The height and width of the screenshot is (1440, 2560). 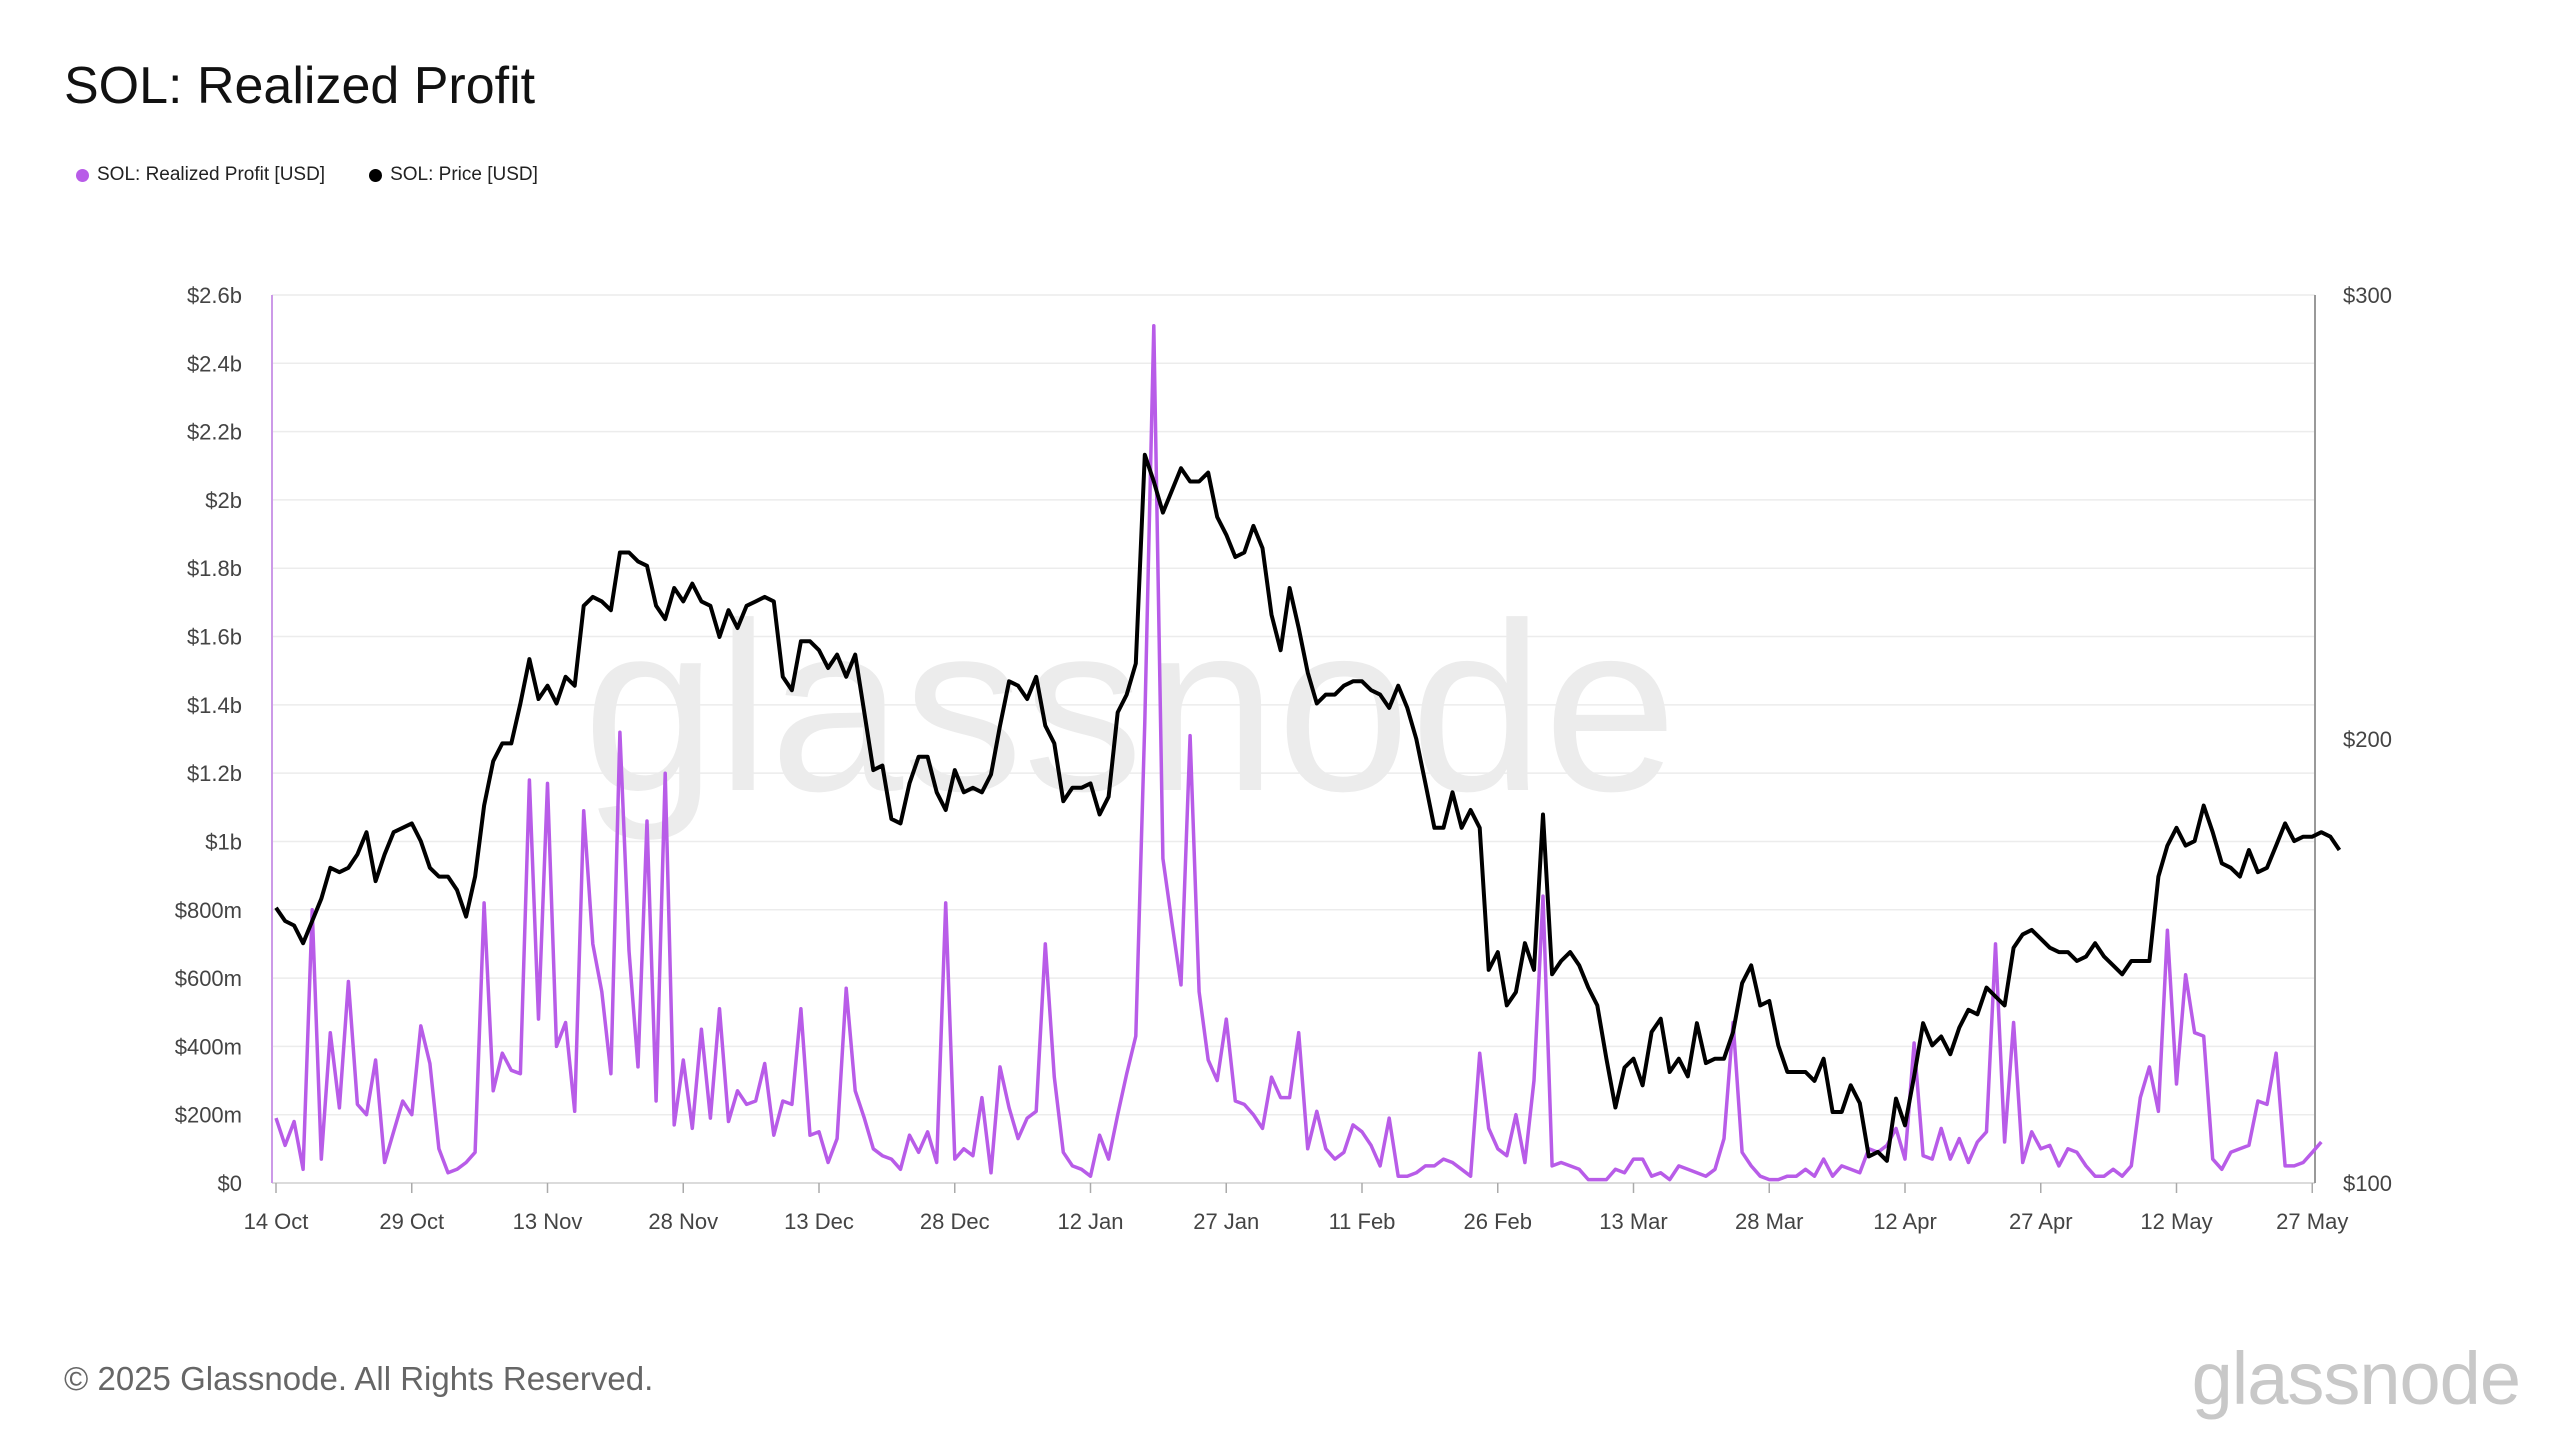 I want to click on x-tick-label: 29 Oct, so click(x=411, y=1221).